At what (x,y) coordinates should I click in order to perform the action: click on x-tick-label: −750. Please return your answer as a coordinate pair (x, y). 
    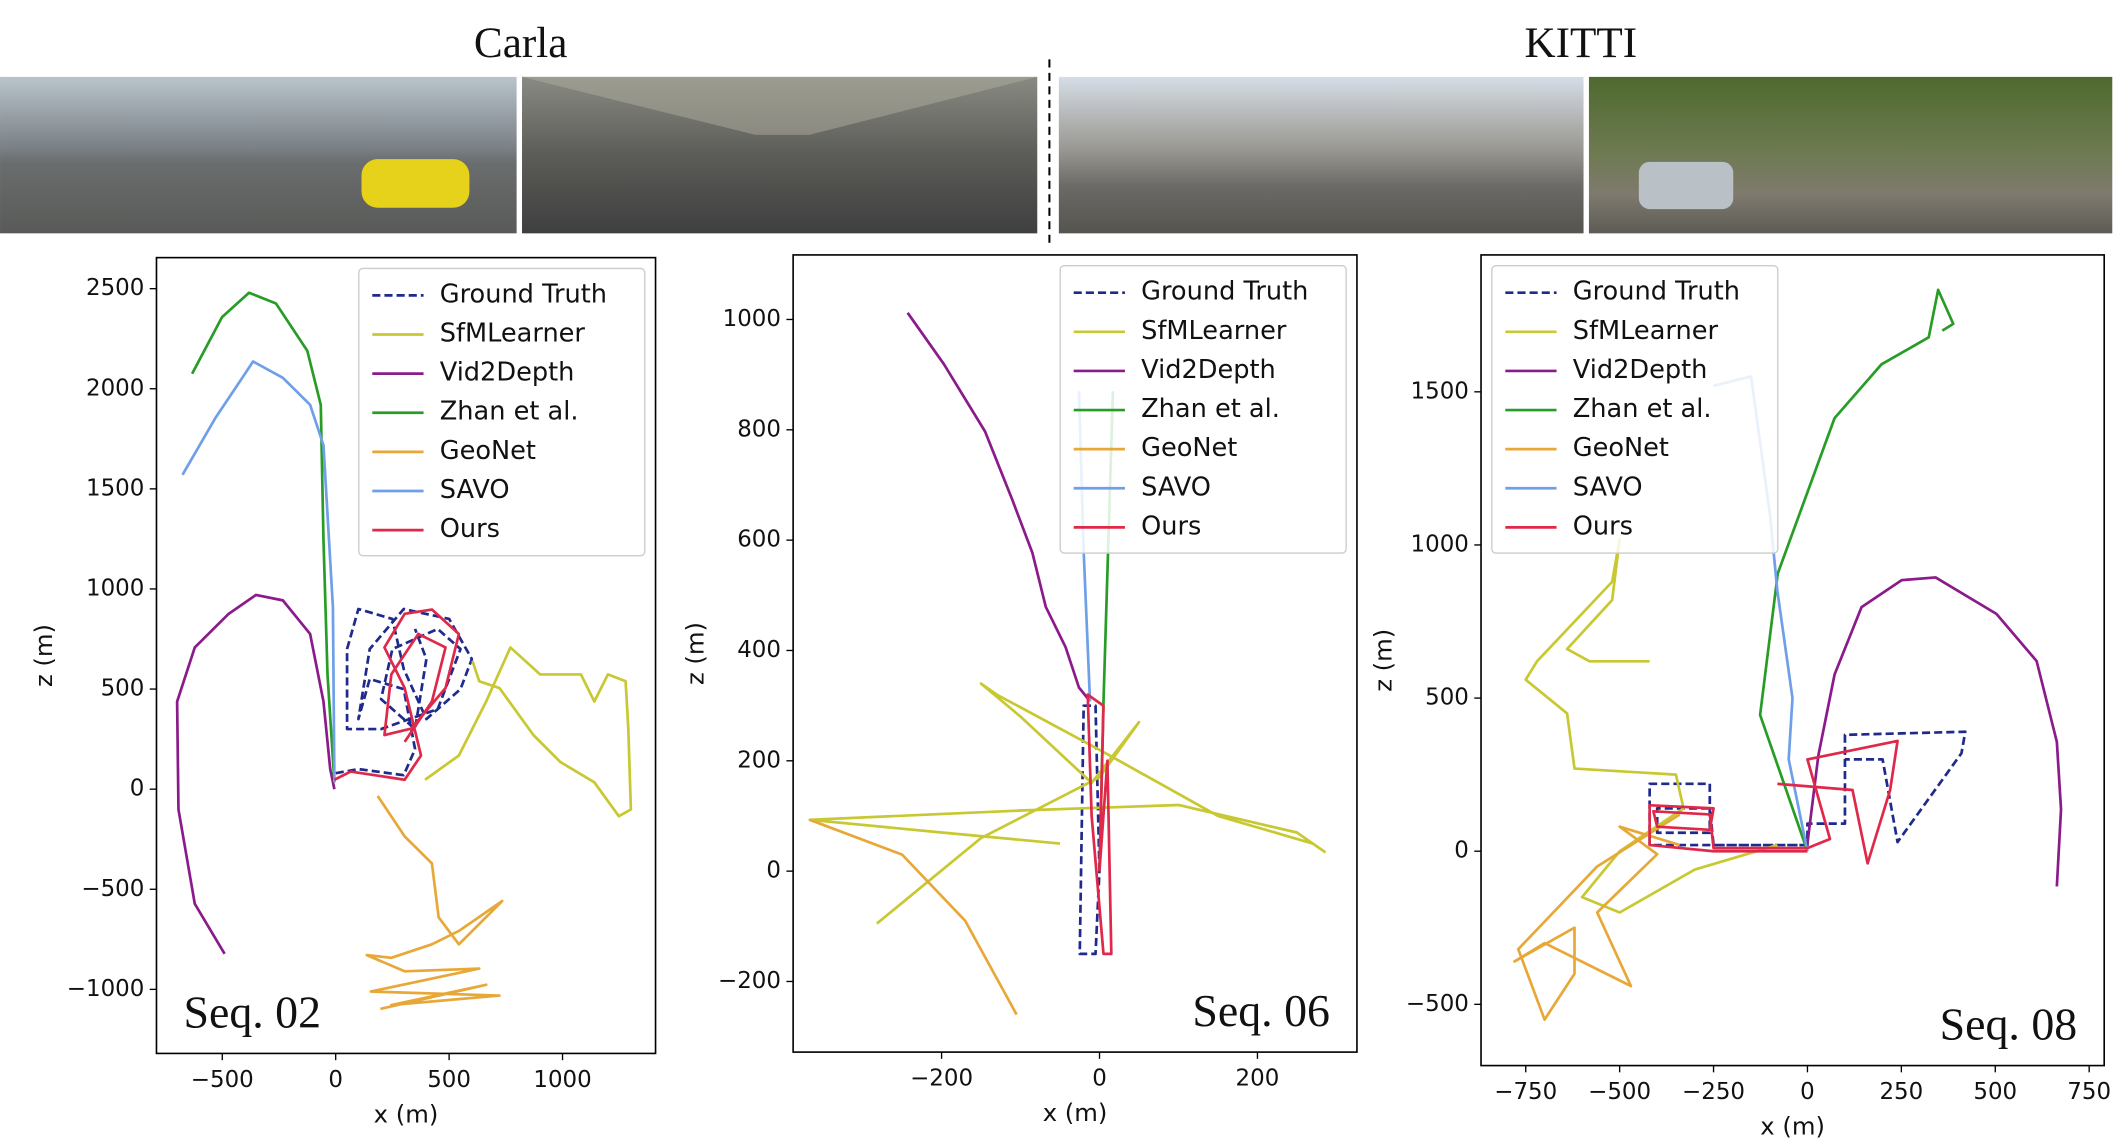
    Looking at the image, I should click on (1525, 1092).